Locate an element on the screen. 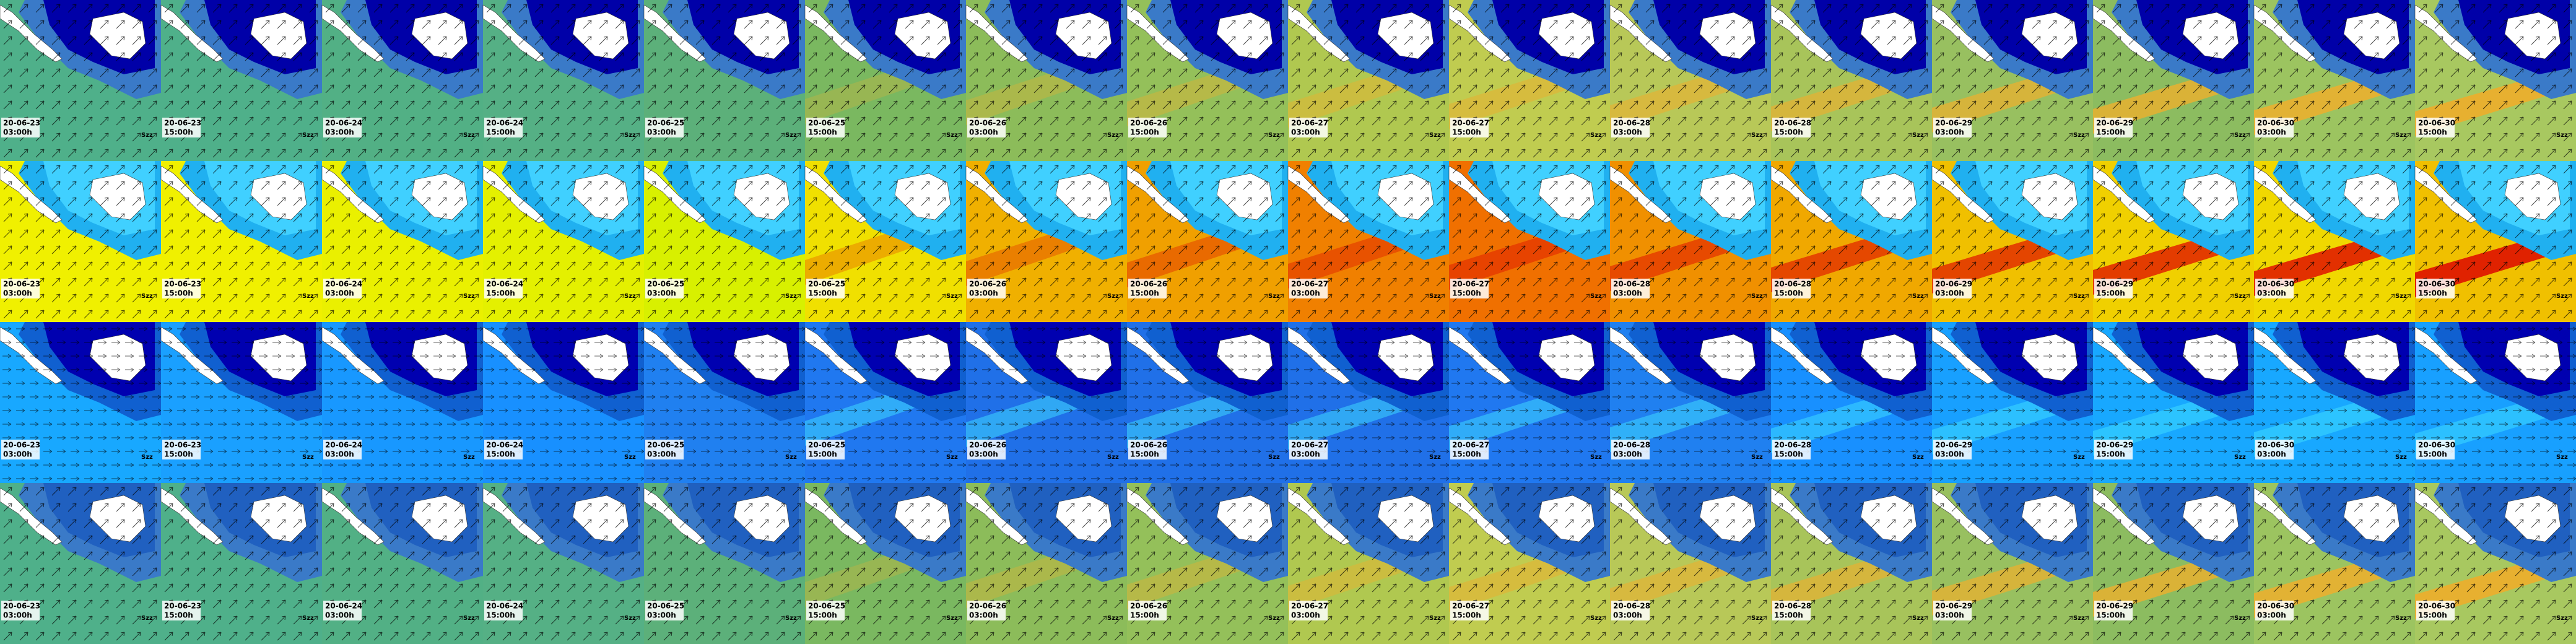 The height and width of the screenshot is (644, 2576). date-label: 20-06-29 is located at coordinates (1953, 284).